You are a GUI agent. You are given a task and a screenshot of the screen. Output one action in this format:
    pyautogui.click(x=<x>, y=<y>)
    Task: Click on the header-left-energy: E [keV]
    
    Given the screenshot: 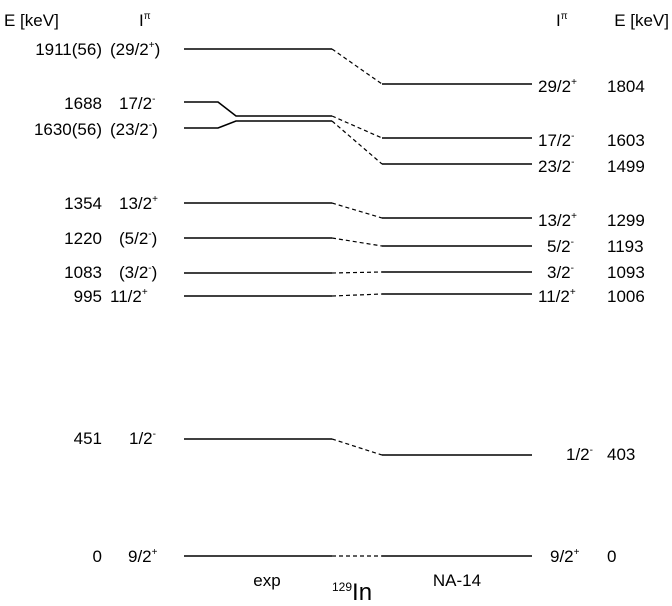 What is the action you would take?
    pyautogui.click(x=31, y=20)
    